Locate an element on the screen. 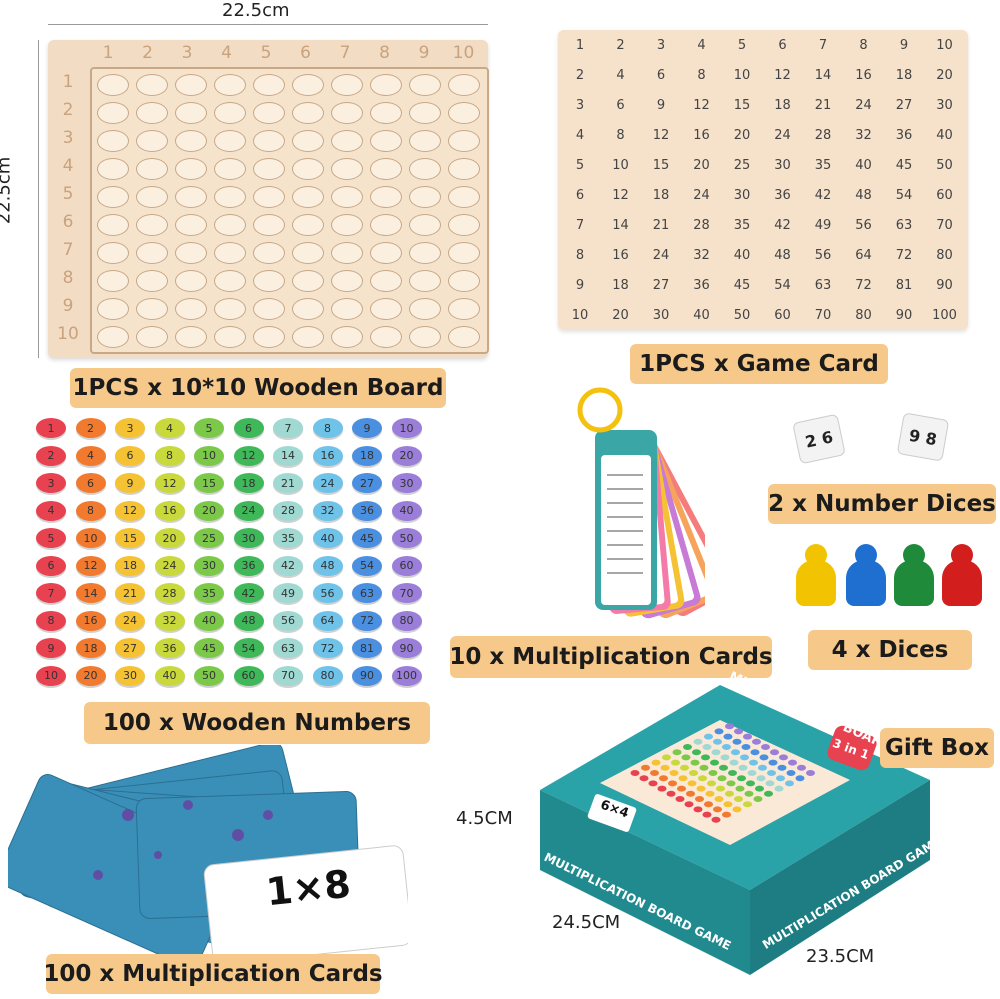  board-row-number: 6 is located at coordinates (68, 222).